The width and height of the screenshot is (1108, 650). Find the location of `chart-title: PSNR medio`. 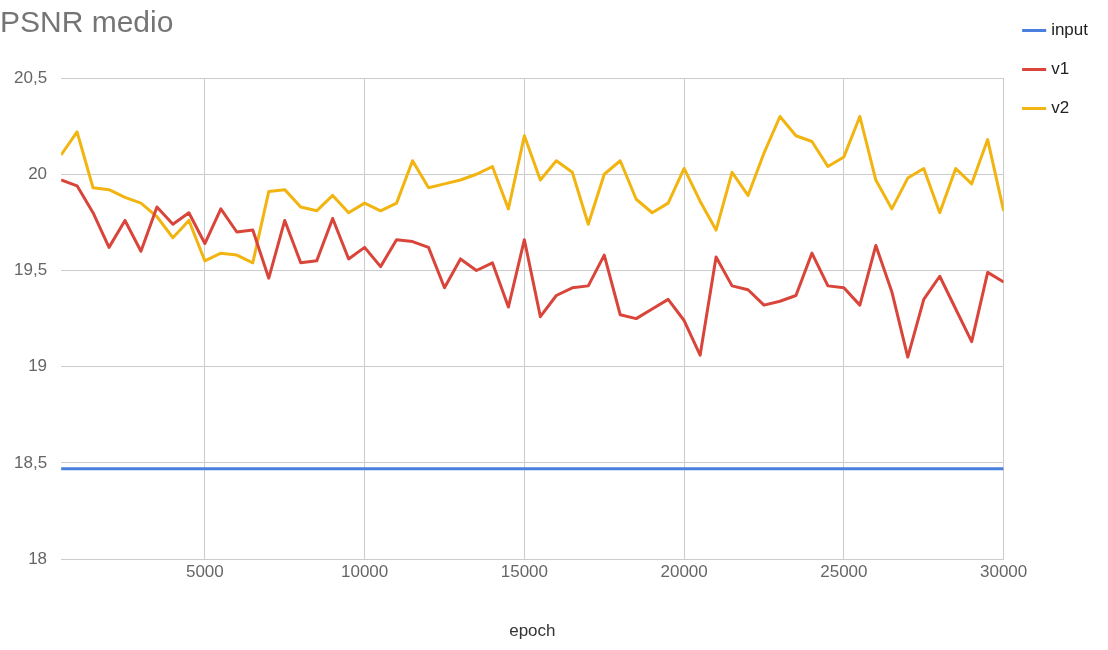

chart-title: PSNR medio is located at coordinates (87, 22).